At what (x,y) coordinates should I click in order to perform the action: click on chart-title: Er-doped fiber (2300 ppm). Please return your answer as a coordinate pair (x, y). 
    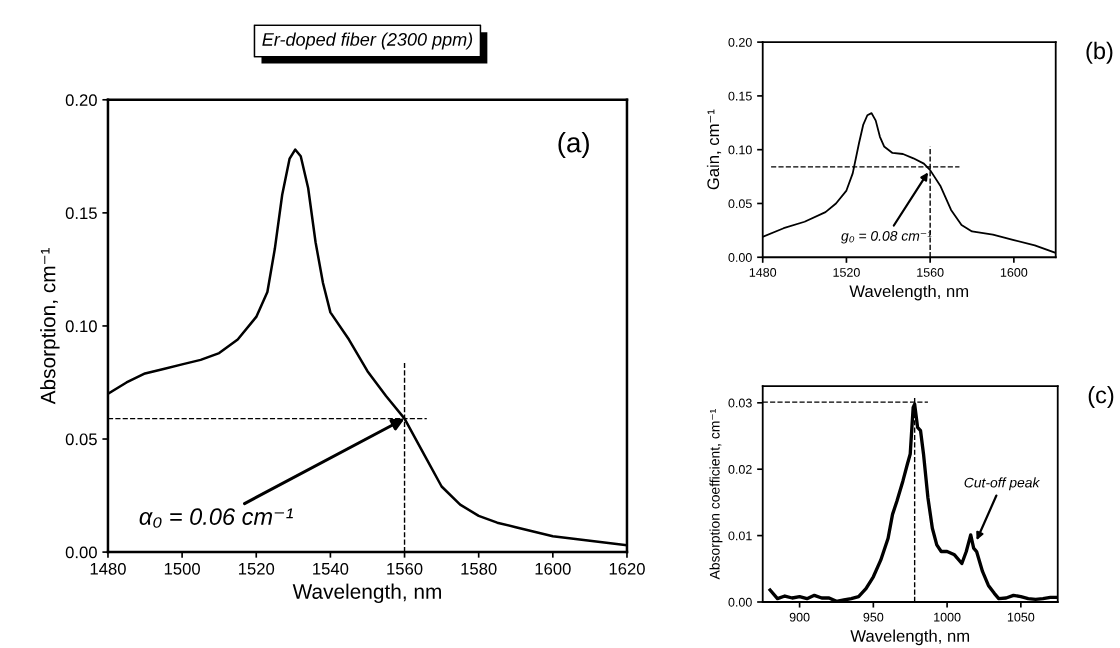
    Looking at the image, I should click on (367, 41).